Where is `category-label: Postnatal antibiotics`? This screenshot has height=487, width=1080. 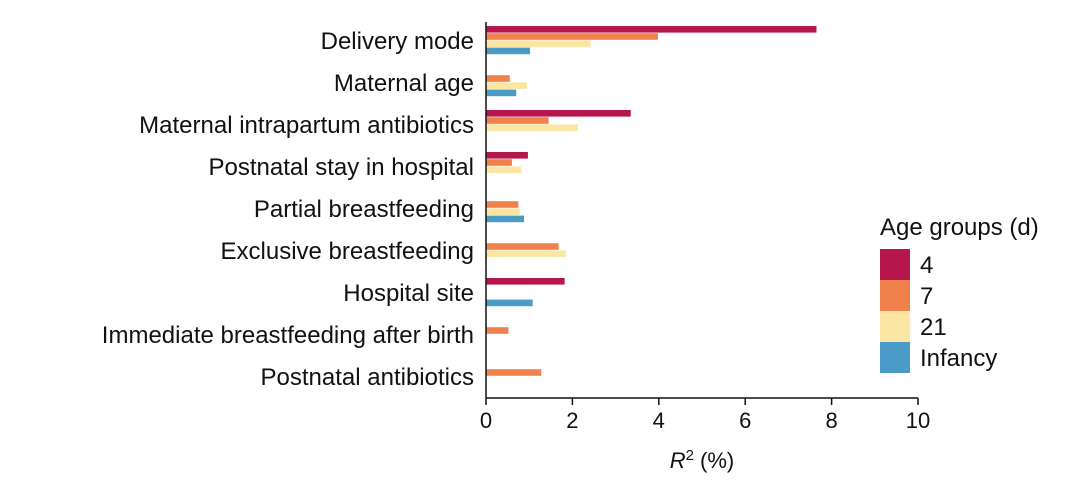
category-label: Postnatal antibiotics is located at coordinates (367, 377).